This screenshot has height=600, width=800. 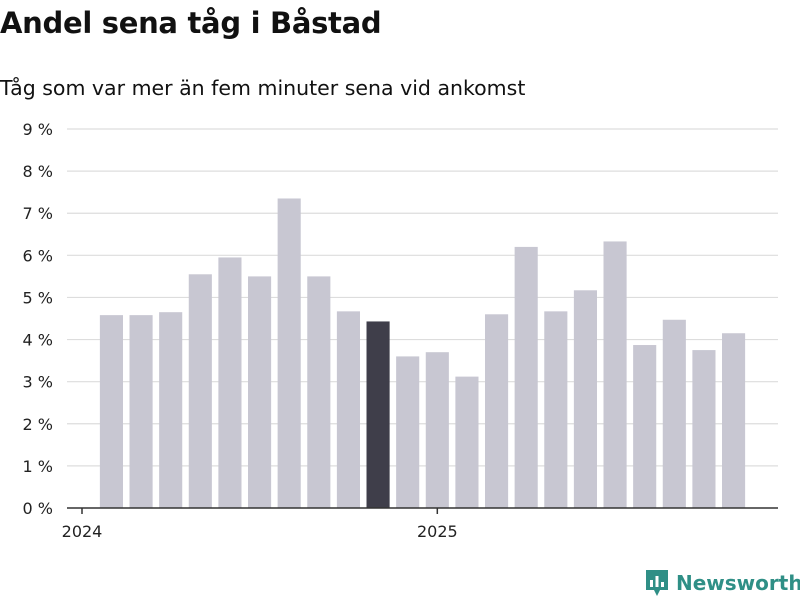 I want to click on y-tick-label: 7 %, so click(x=38, y=213).